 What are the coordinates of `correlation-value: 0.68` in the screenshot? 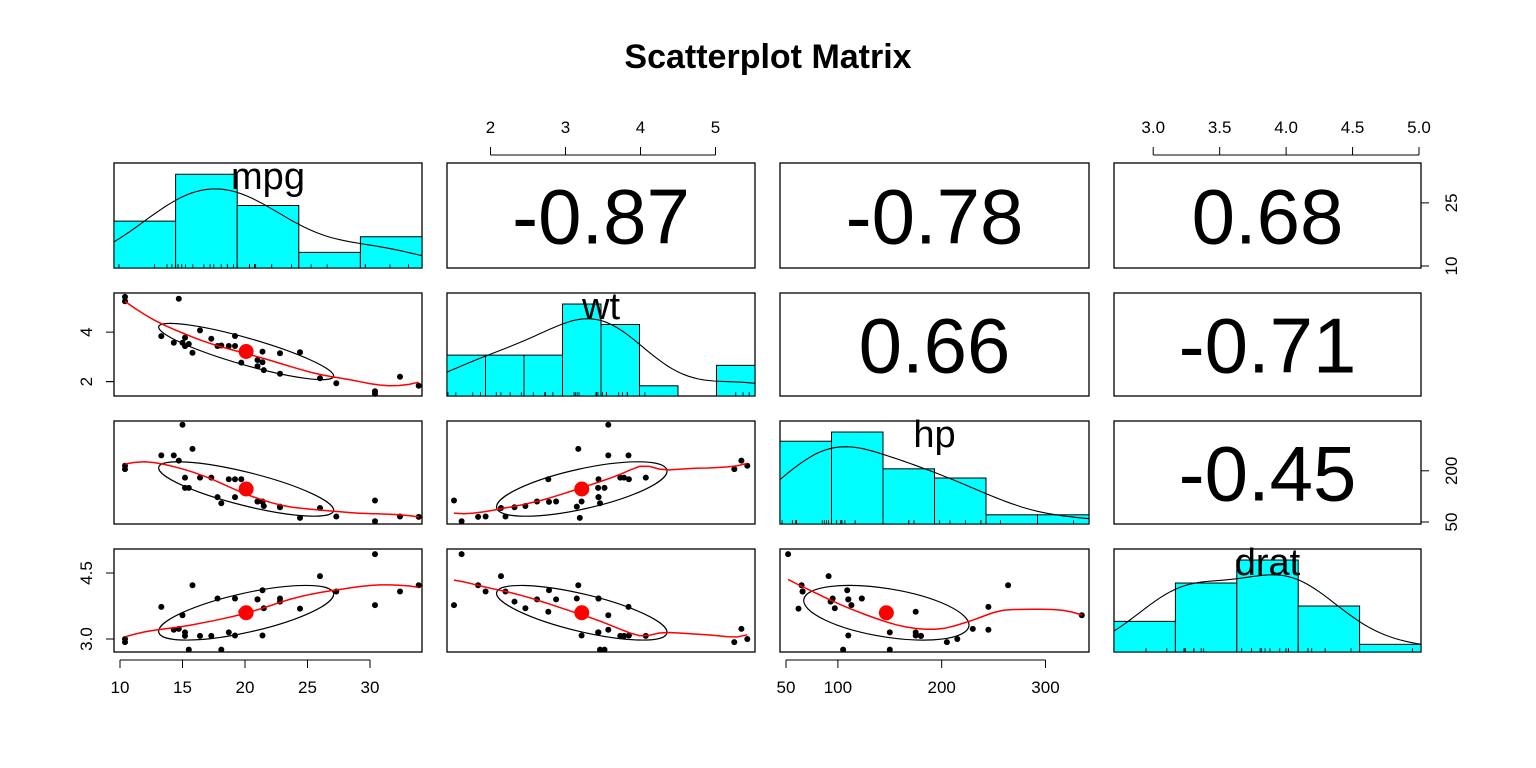 It's located at (1268, 217).